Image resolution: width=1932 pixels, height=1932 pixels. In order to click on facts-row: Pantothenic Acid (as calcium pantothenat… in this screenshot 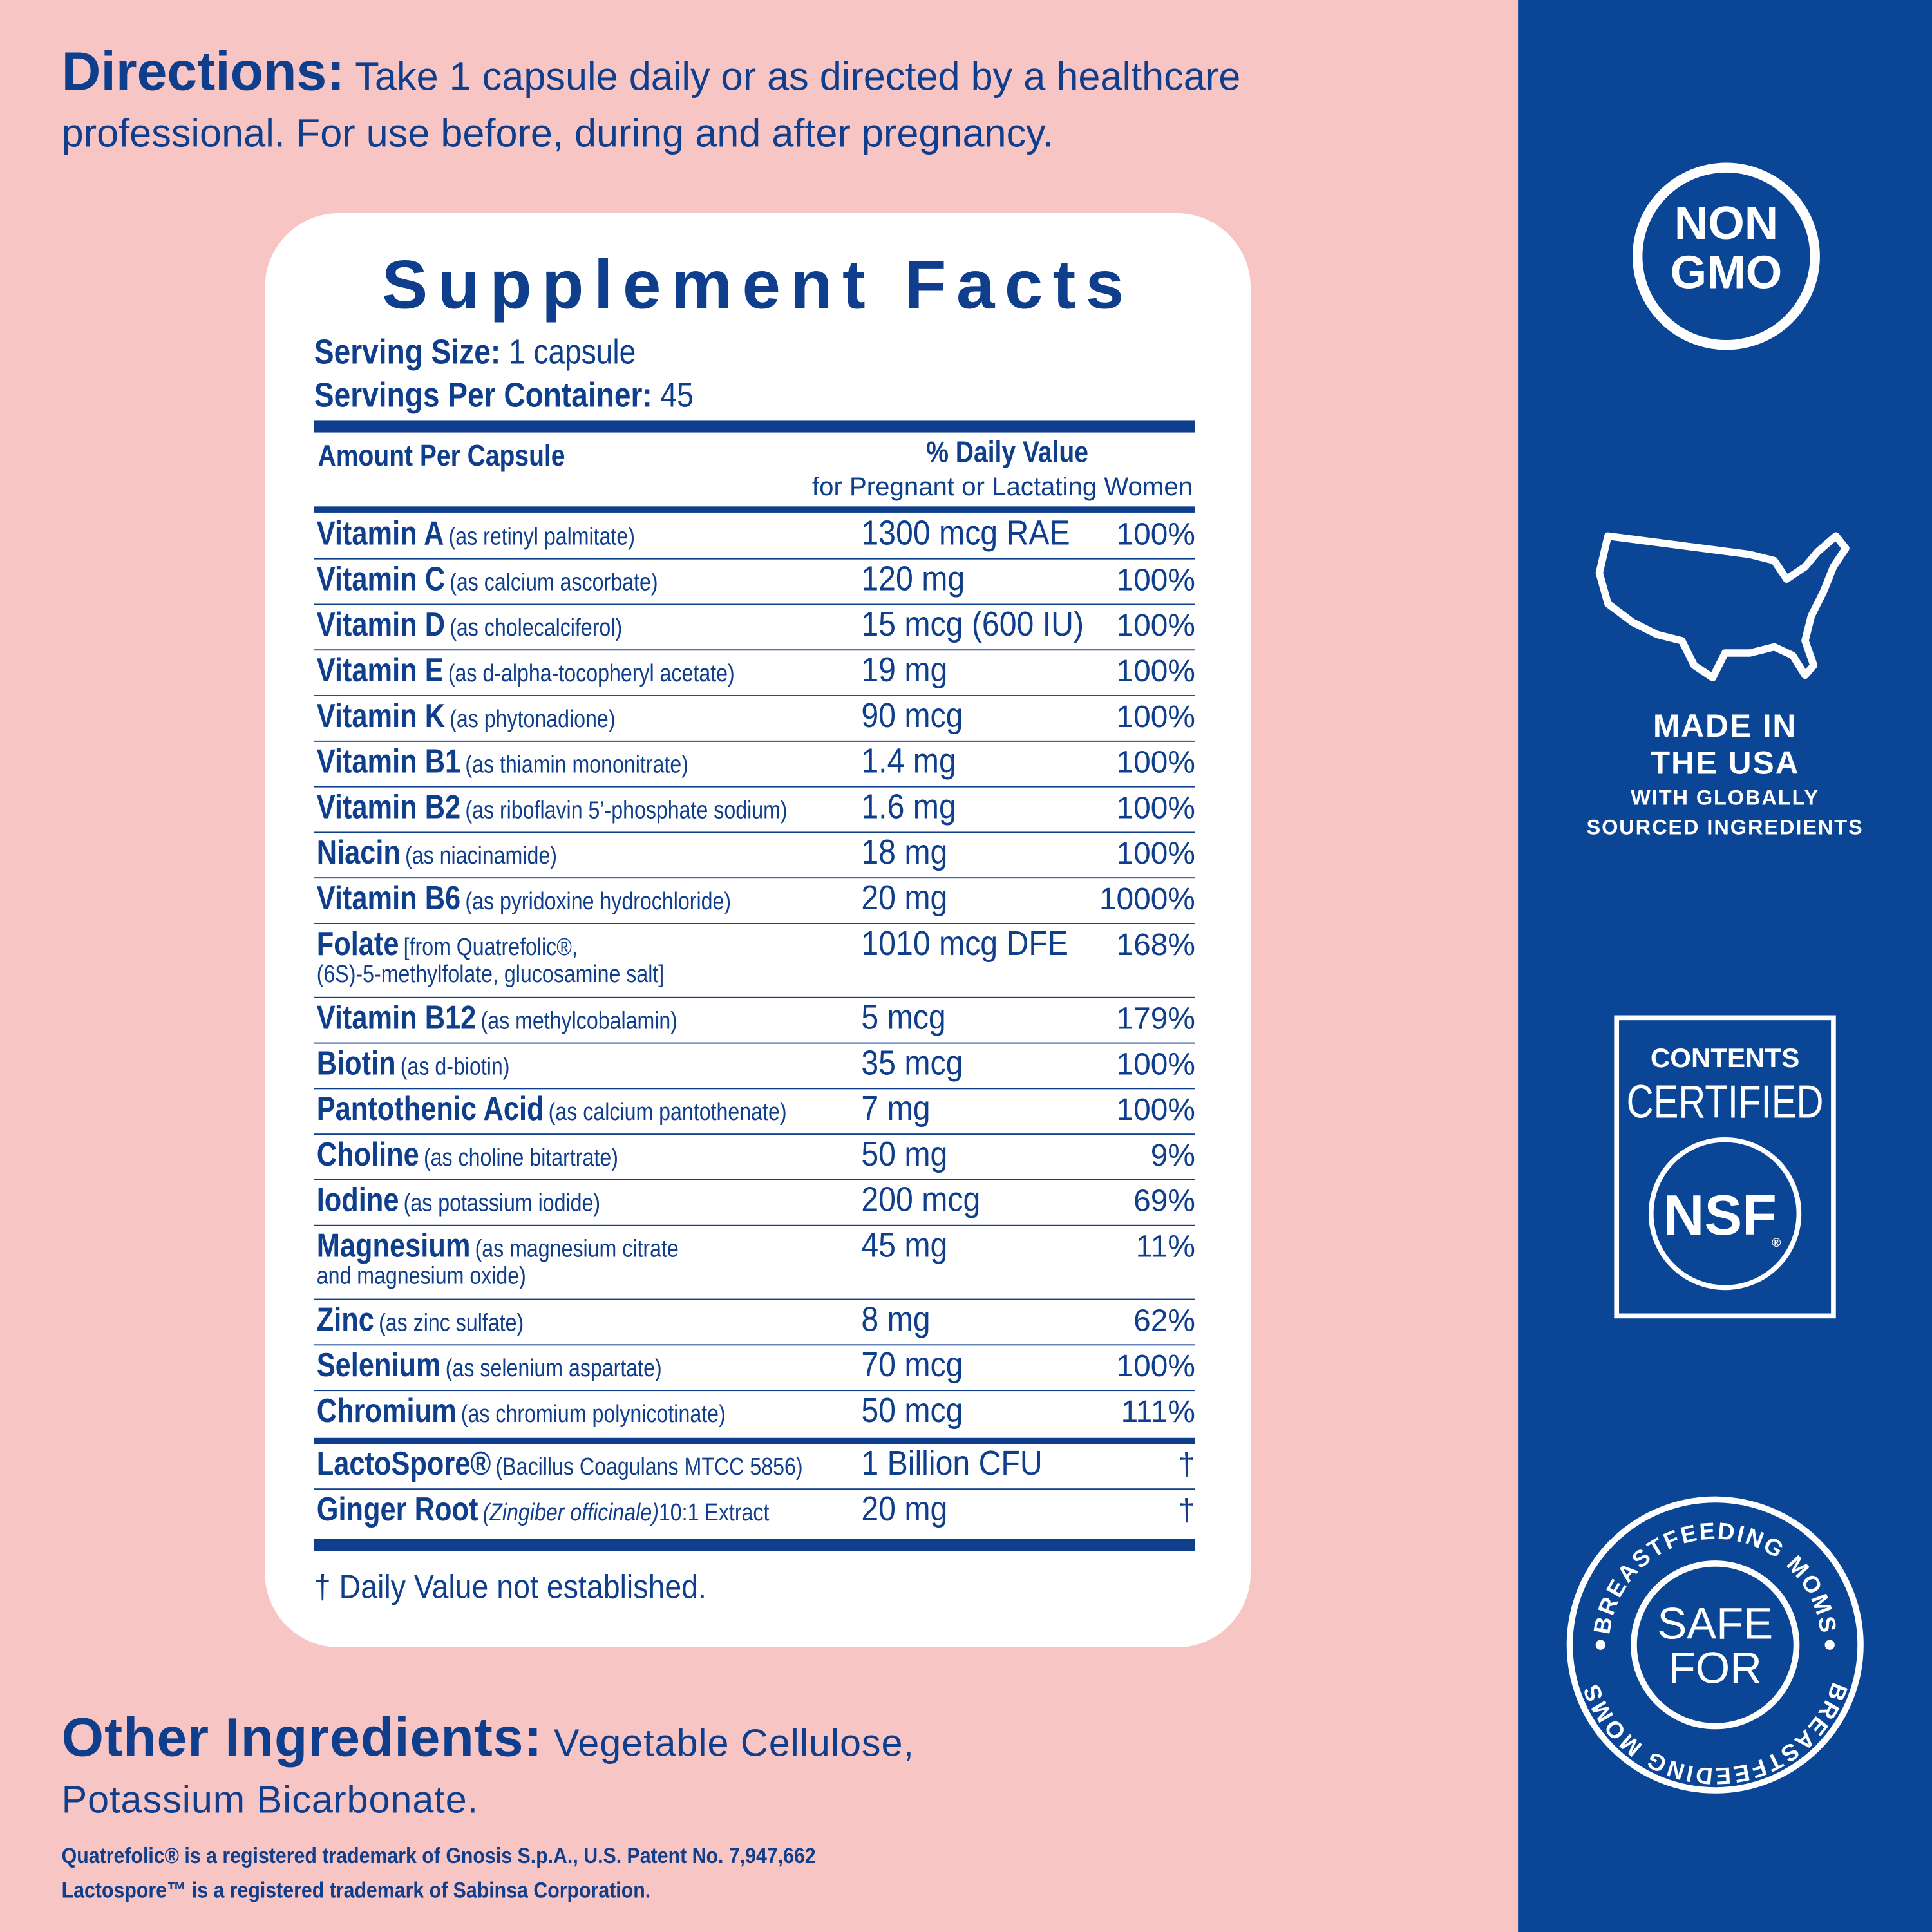, I will do `click(754, 1110)`.